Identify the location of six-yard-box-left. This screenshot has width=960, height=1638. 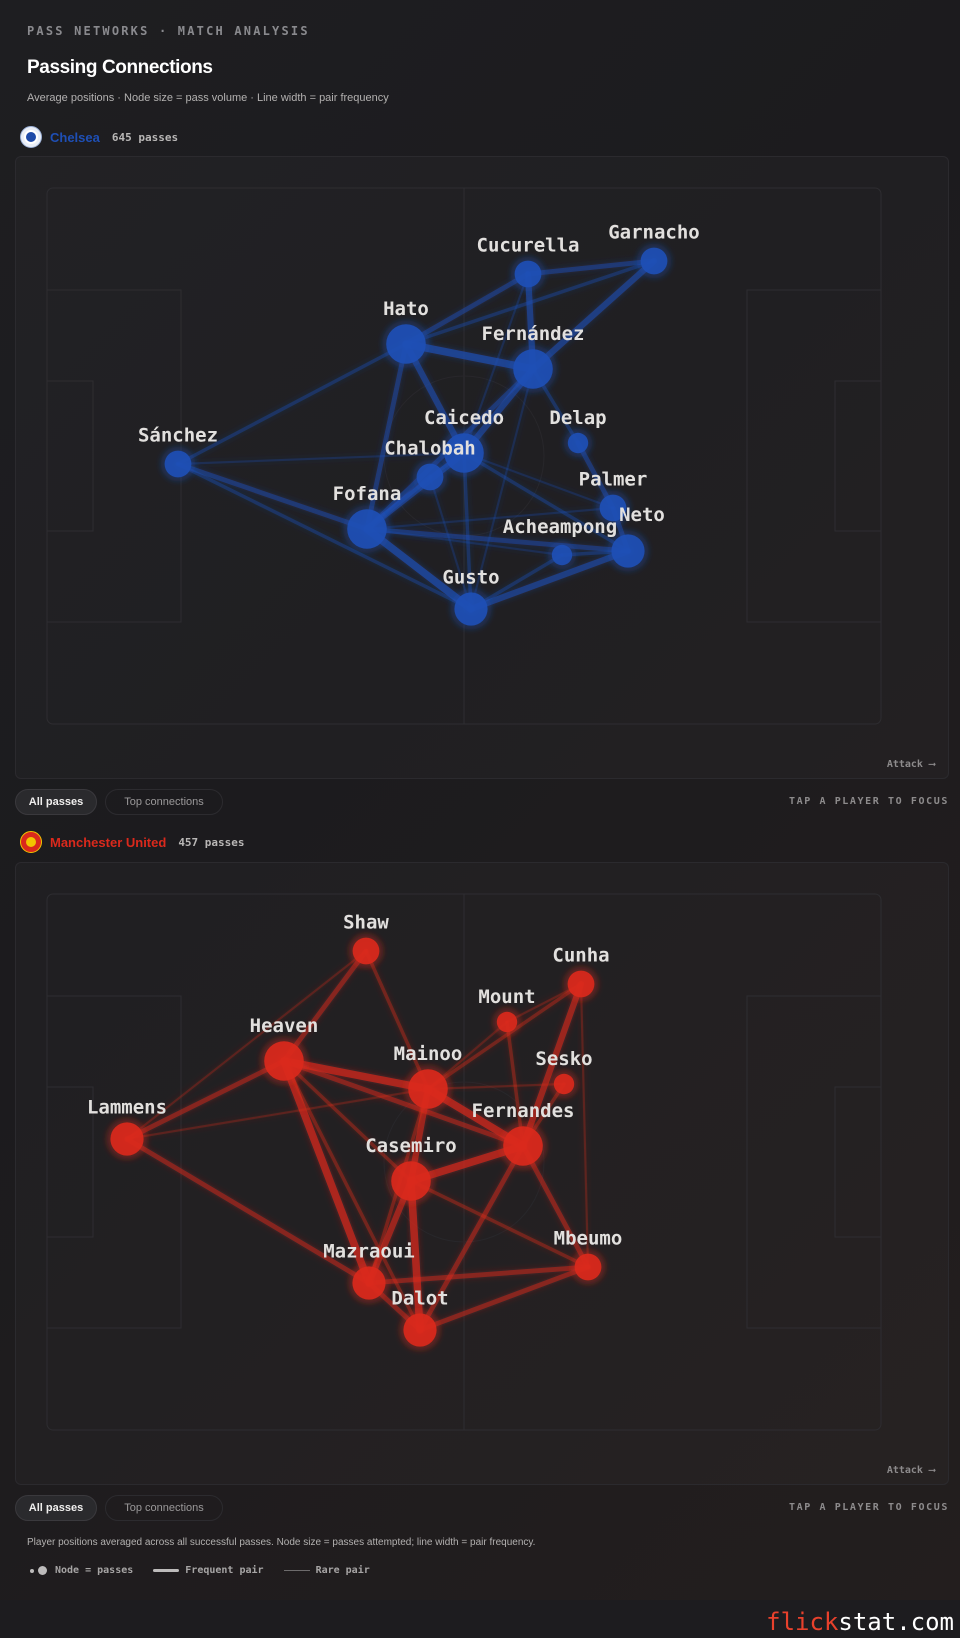
(70, 456).